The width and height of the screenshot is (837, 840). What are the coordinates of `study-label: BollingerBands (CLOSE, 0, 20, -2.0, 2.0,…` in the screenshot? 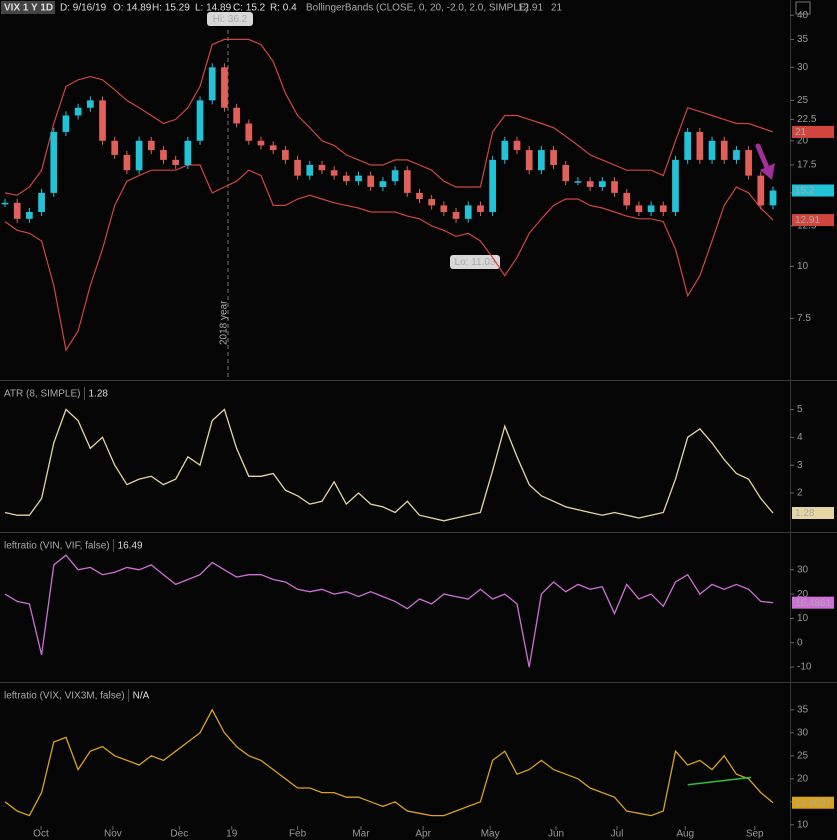 It's located at (417, 8).